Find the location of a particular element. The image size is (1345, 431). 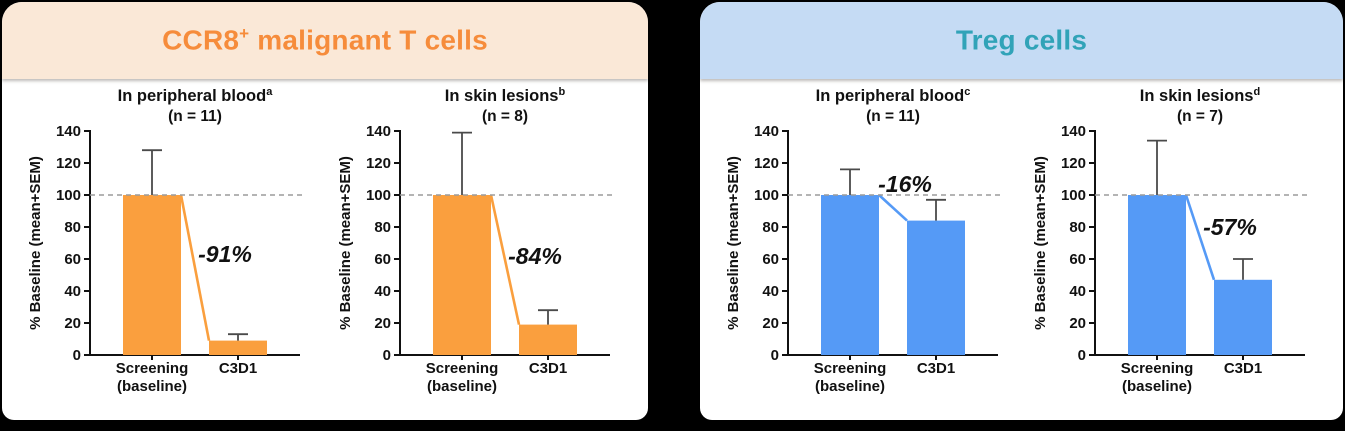

svg-text: In skin lesionsd is located at coordinates (1200, 95).